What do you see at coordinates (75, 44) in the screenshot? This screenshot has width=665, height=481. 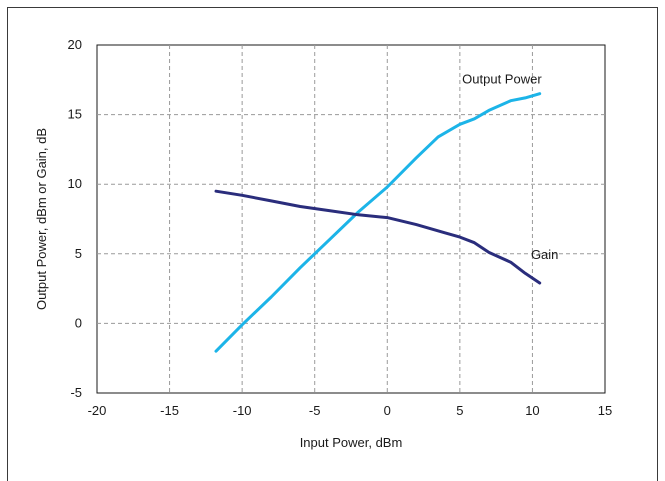 I see `y-tick-label: 20` at bounding box center [75, 44].